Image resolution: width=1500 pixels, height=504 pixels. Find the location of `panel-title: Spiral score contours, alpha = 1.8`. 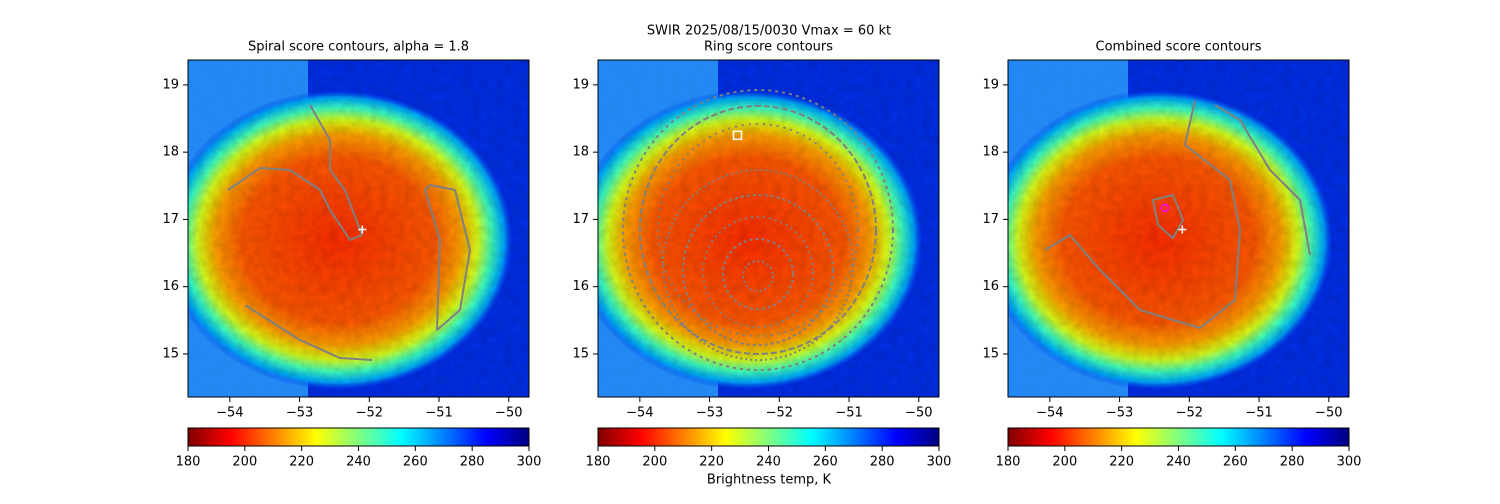

panel-title: Spiral score contours, alpha = 1.8 is located at coordinates (358, 47).